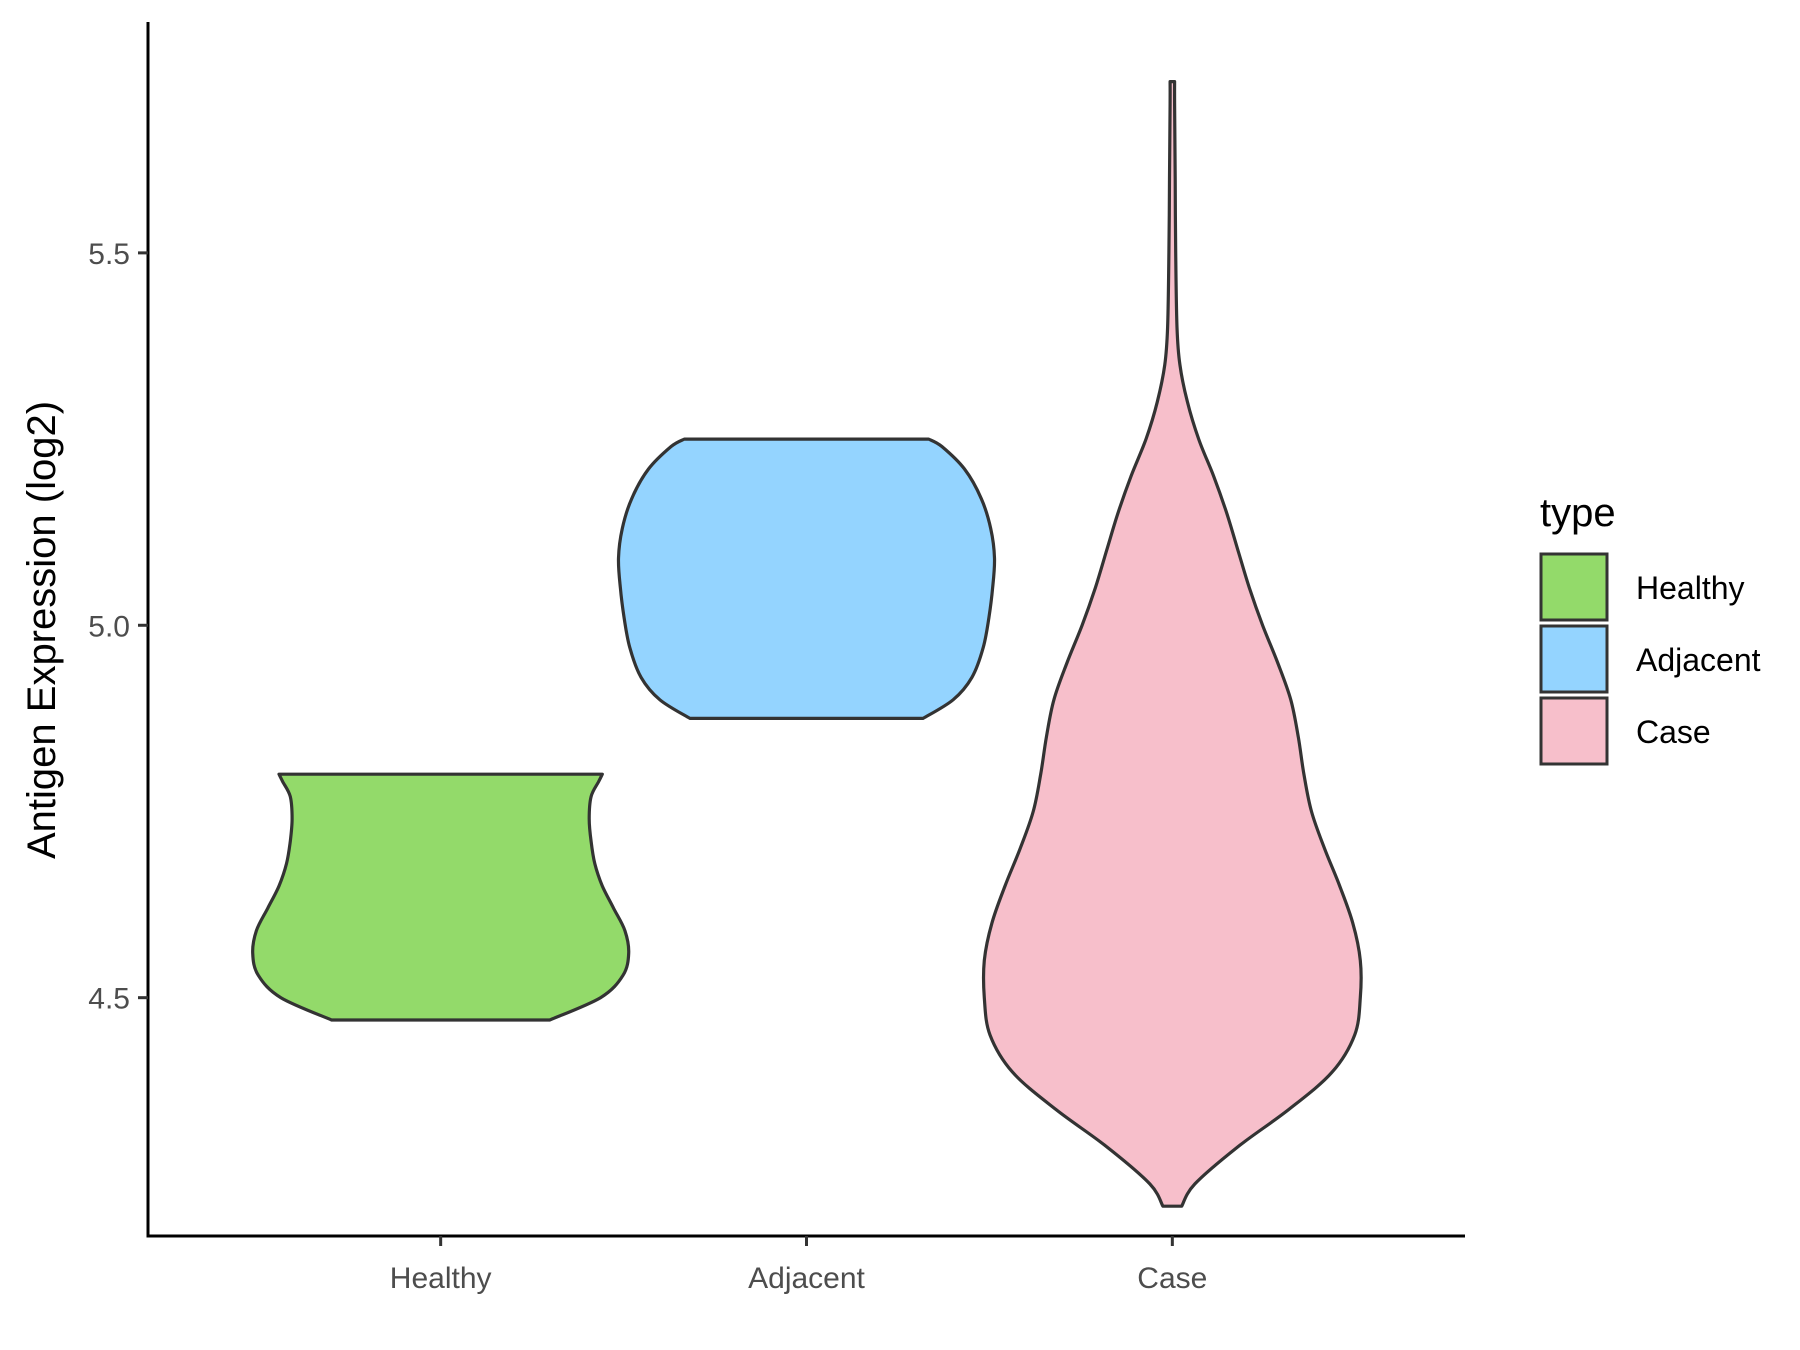  I want to click on x-ticks: Healthy Adjacent Case, so click(798, 1265).